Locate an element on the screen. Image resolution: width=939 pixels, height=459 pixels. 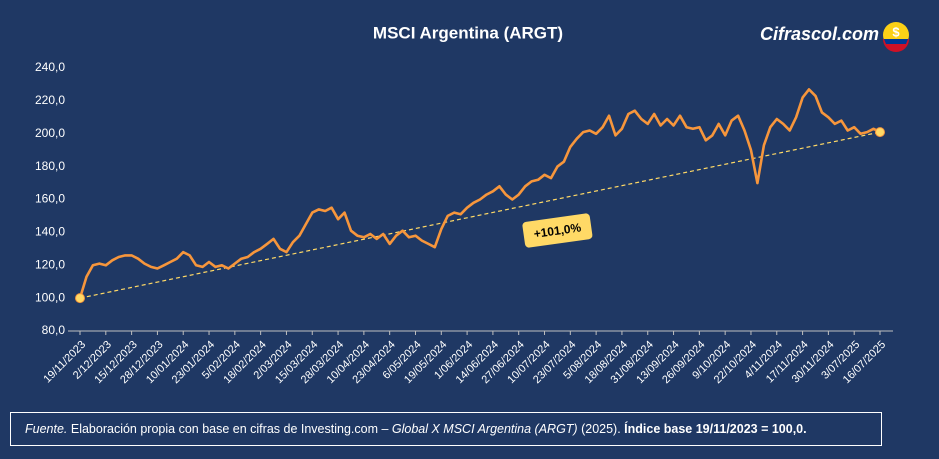
y-tick-label: 160,0 is located at coordinates (50, 199).